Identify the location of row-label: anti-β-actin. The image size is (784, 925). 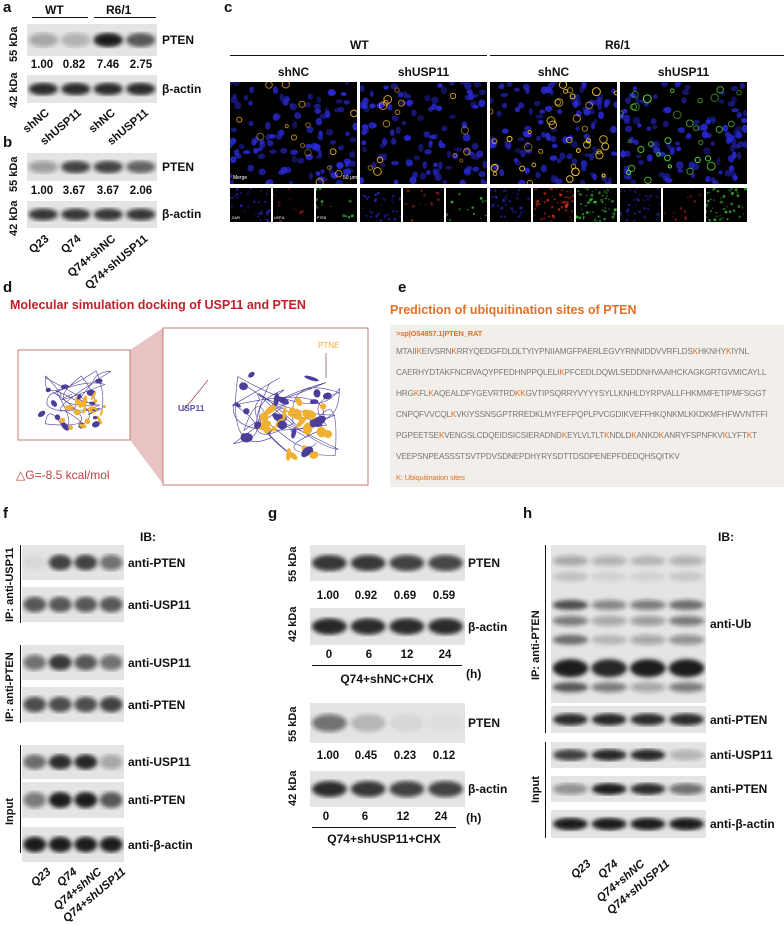
(742, 824).